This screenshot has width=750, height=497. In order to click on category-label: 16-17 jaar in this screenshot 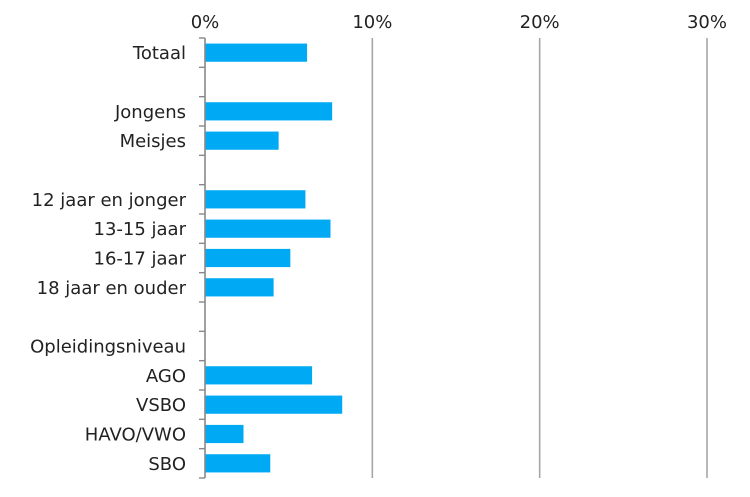, I will do `click(140, 259)`.